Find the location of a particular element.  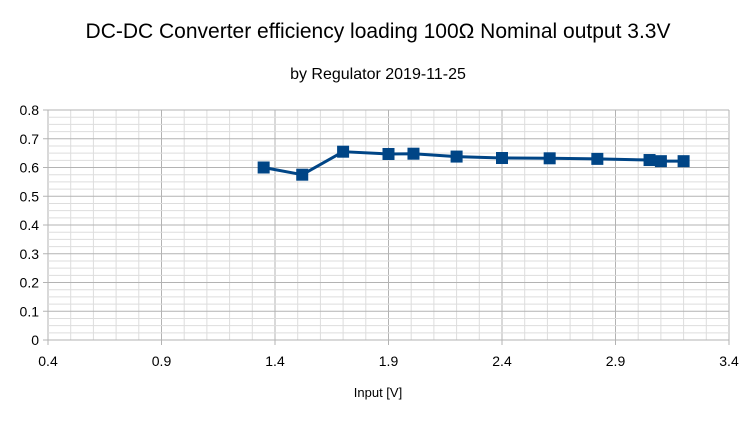

data-series is located at coordinates (473, 163).